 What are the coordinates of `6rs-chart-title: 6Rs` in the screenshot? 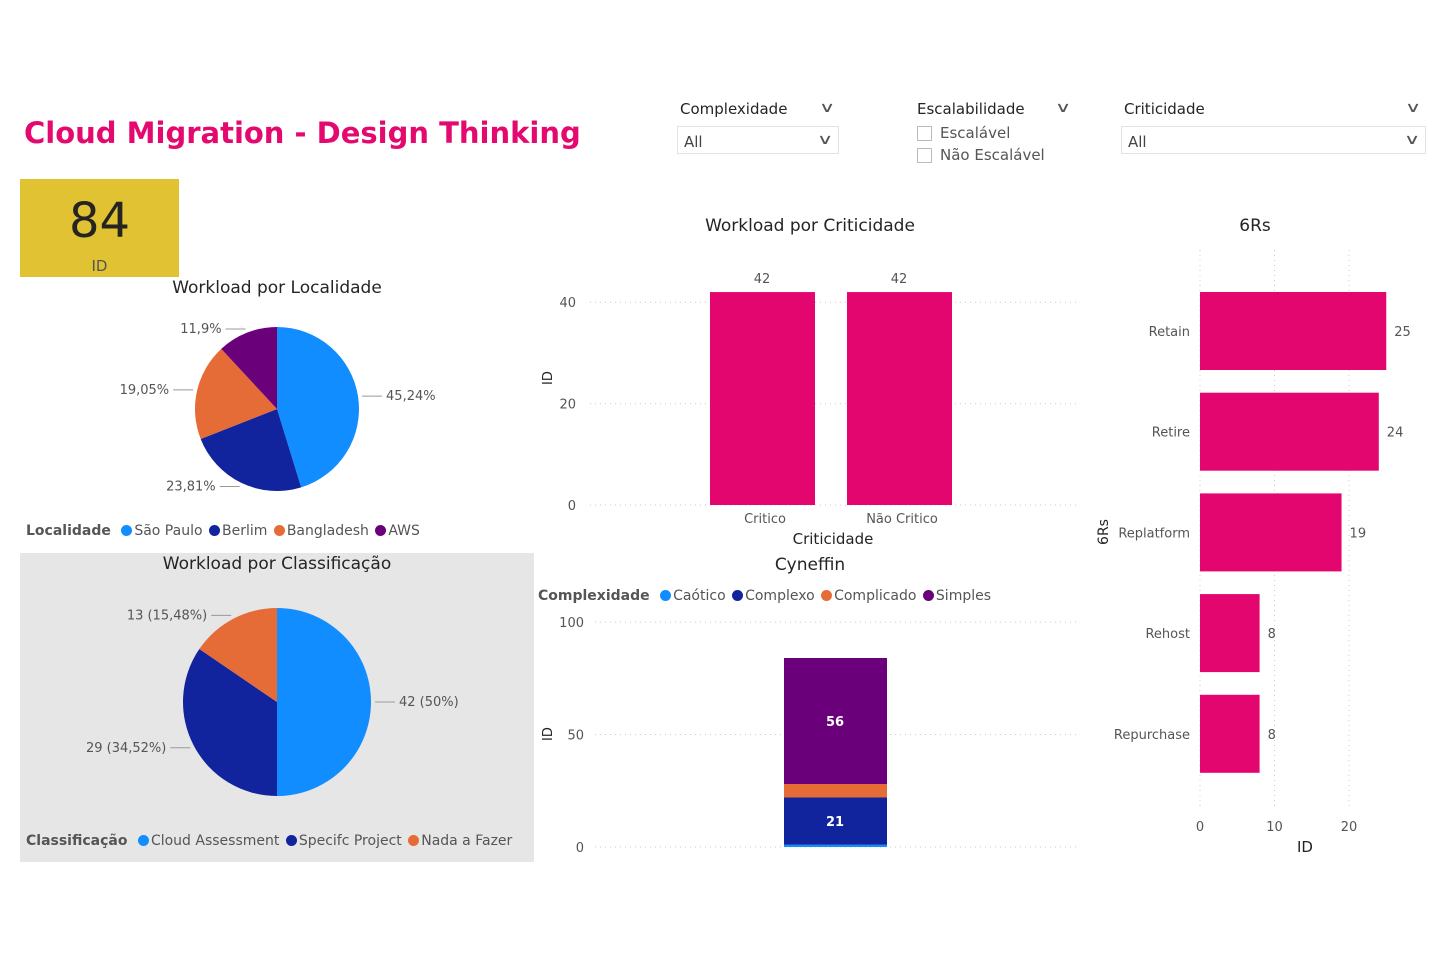 It's located at (1255, 226).